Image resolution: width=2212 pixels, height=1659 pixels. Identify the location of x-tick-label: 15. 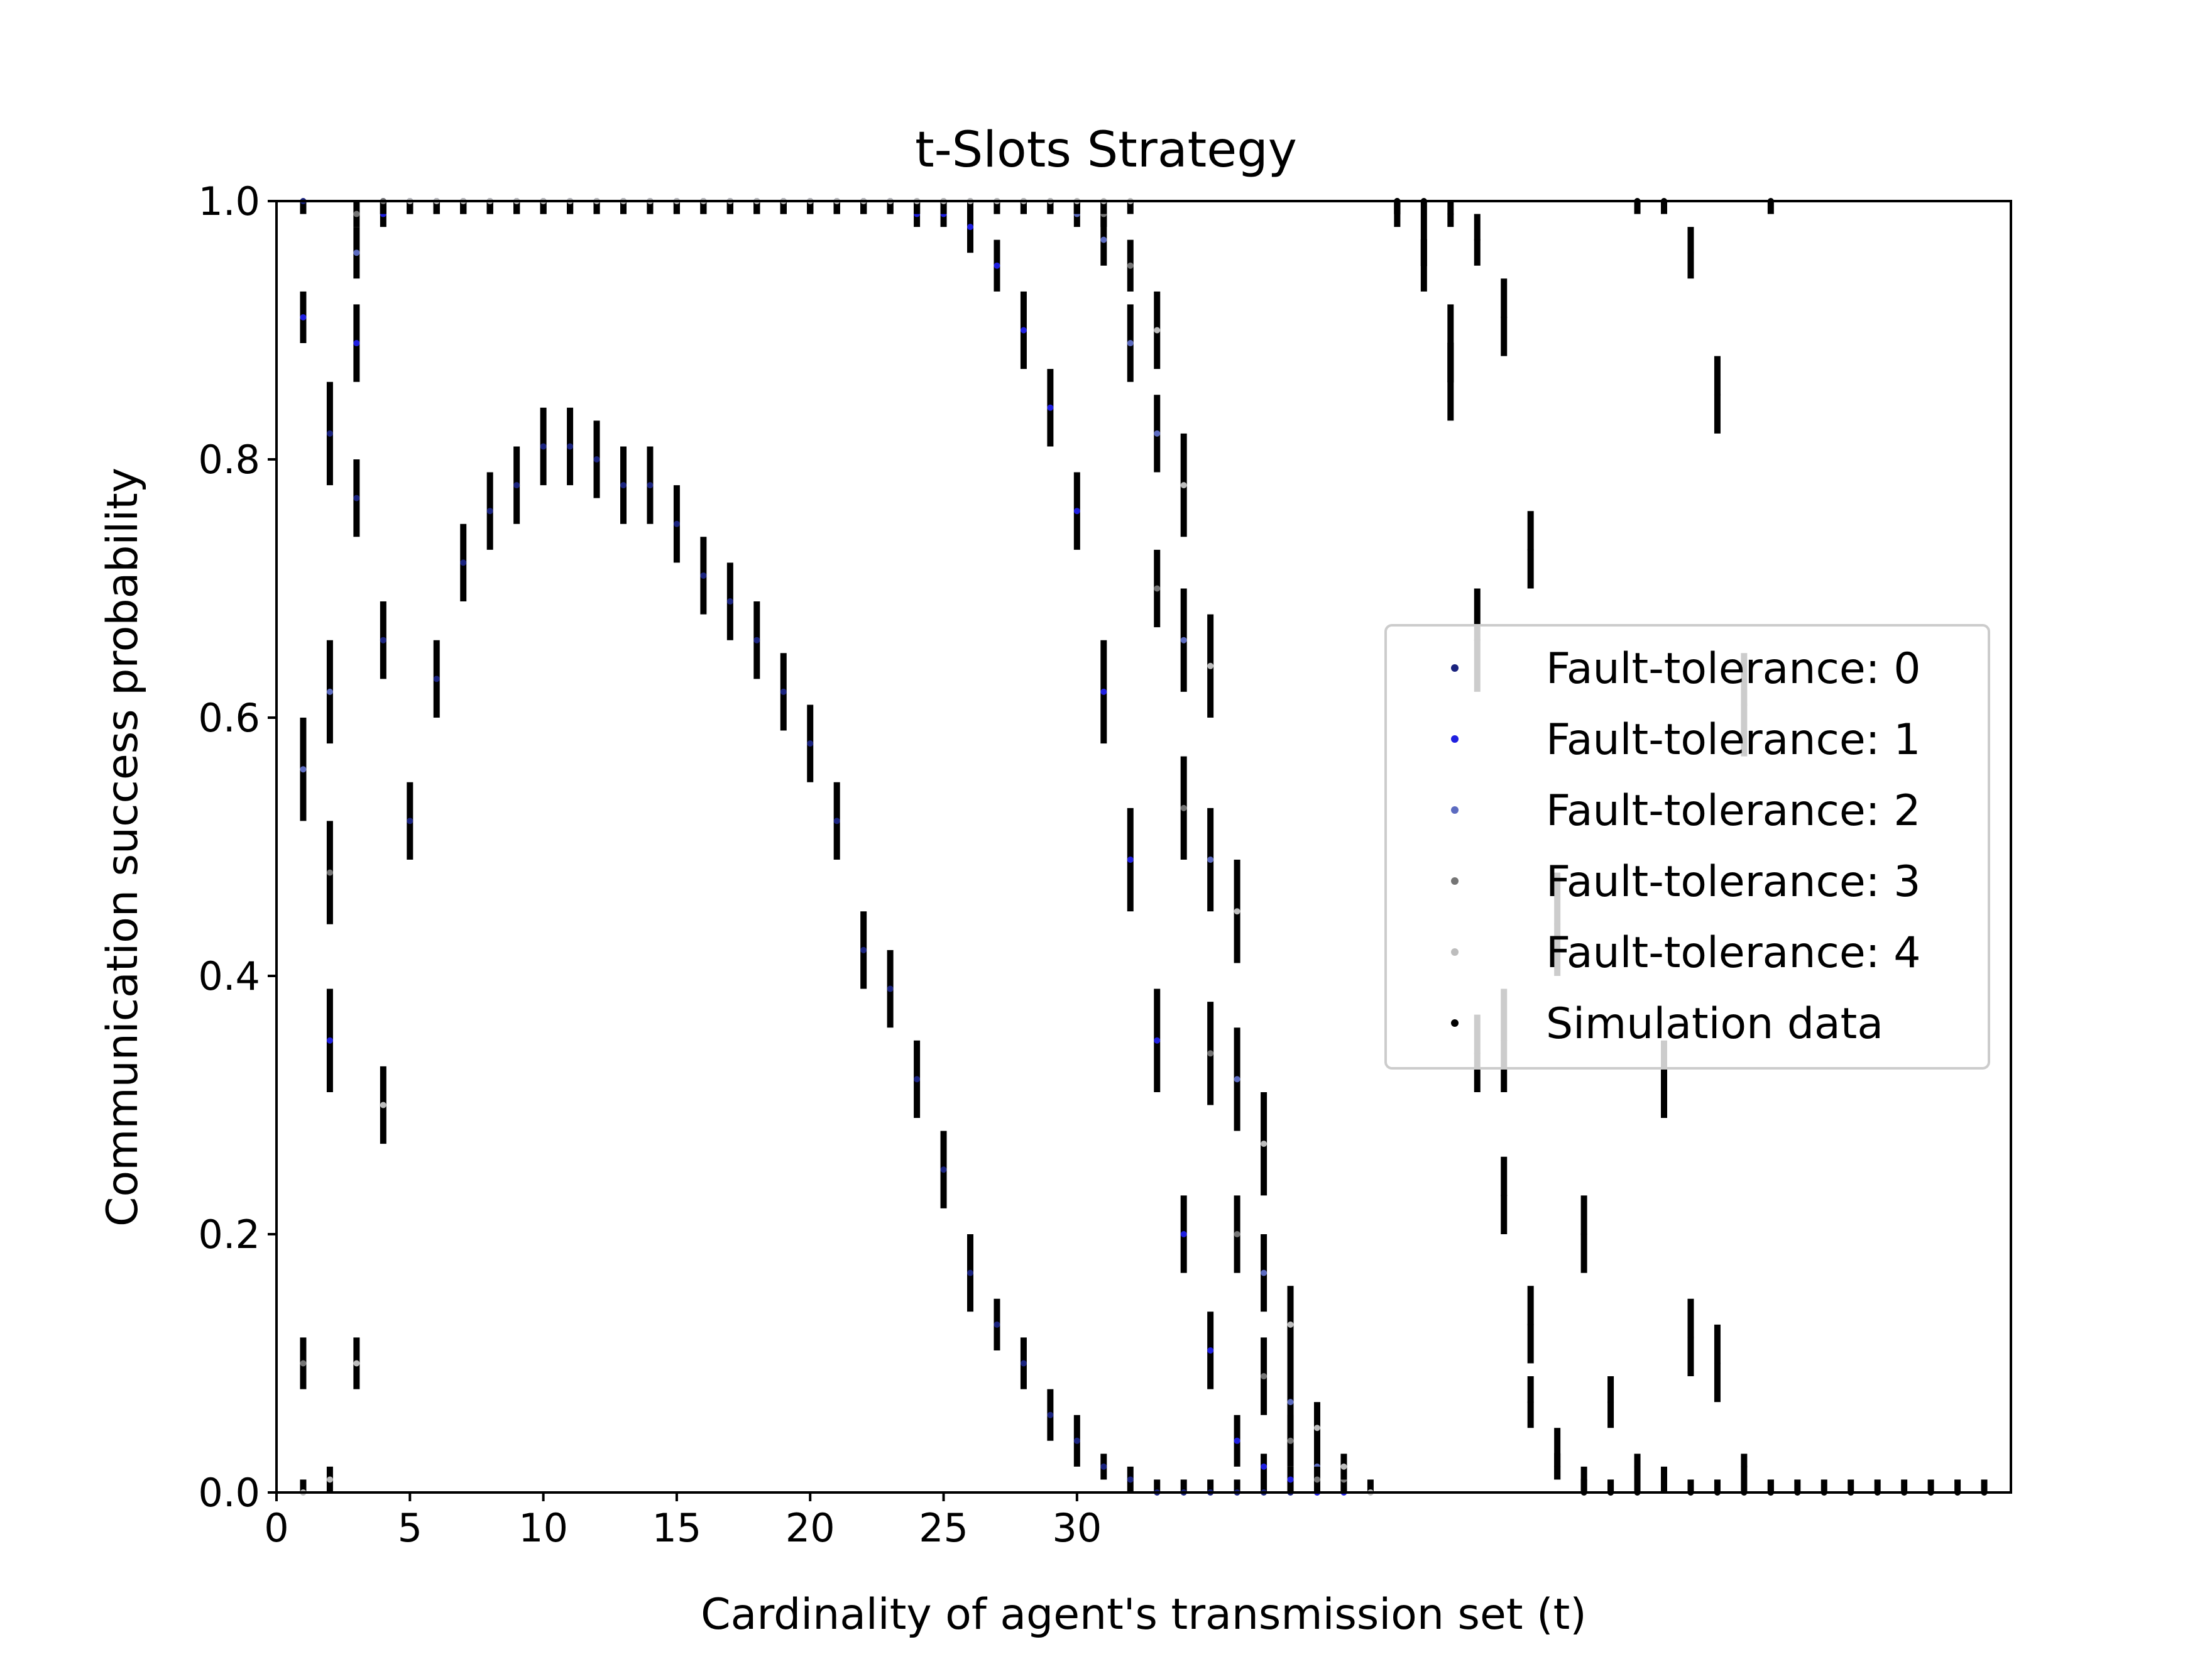
(676, 1528).